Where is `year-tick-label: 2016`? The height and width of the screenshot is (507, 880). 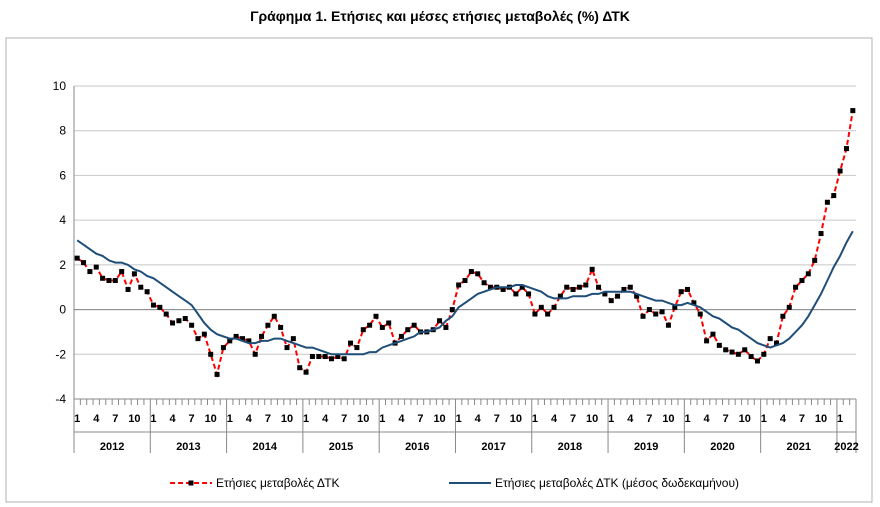
year-tick-label: 2016 is located at coordinates (417, 447).